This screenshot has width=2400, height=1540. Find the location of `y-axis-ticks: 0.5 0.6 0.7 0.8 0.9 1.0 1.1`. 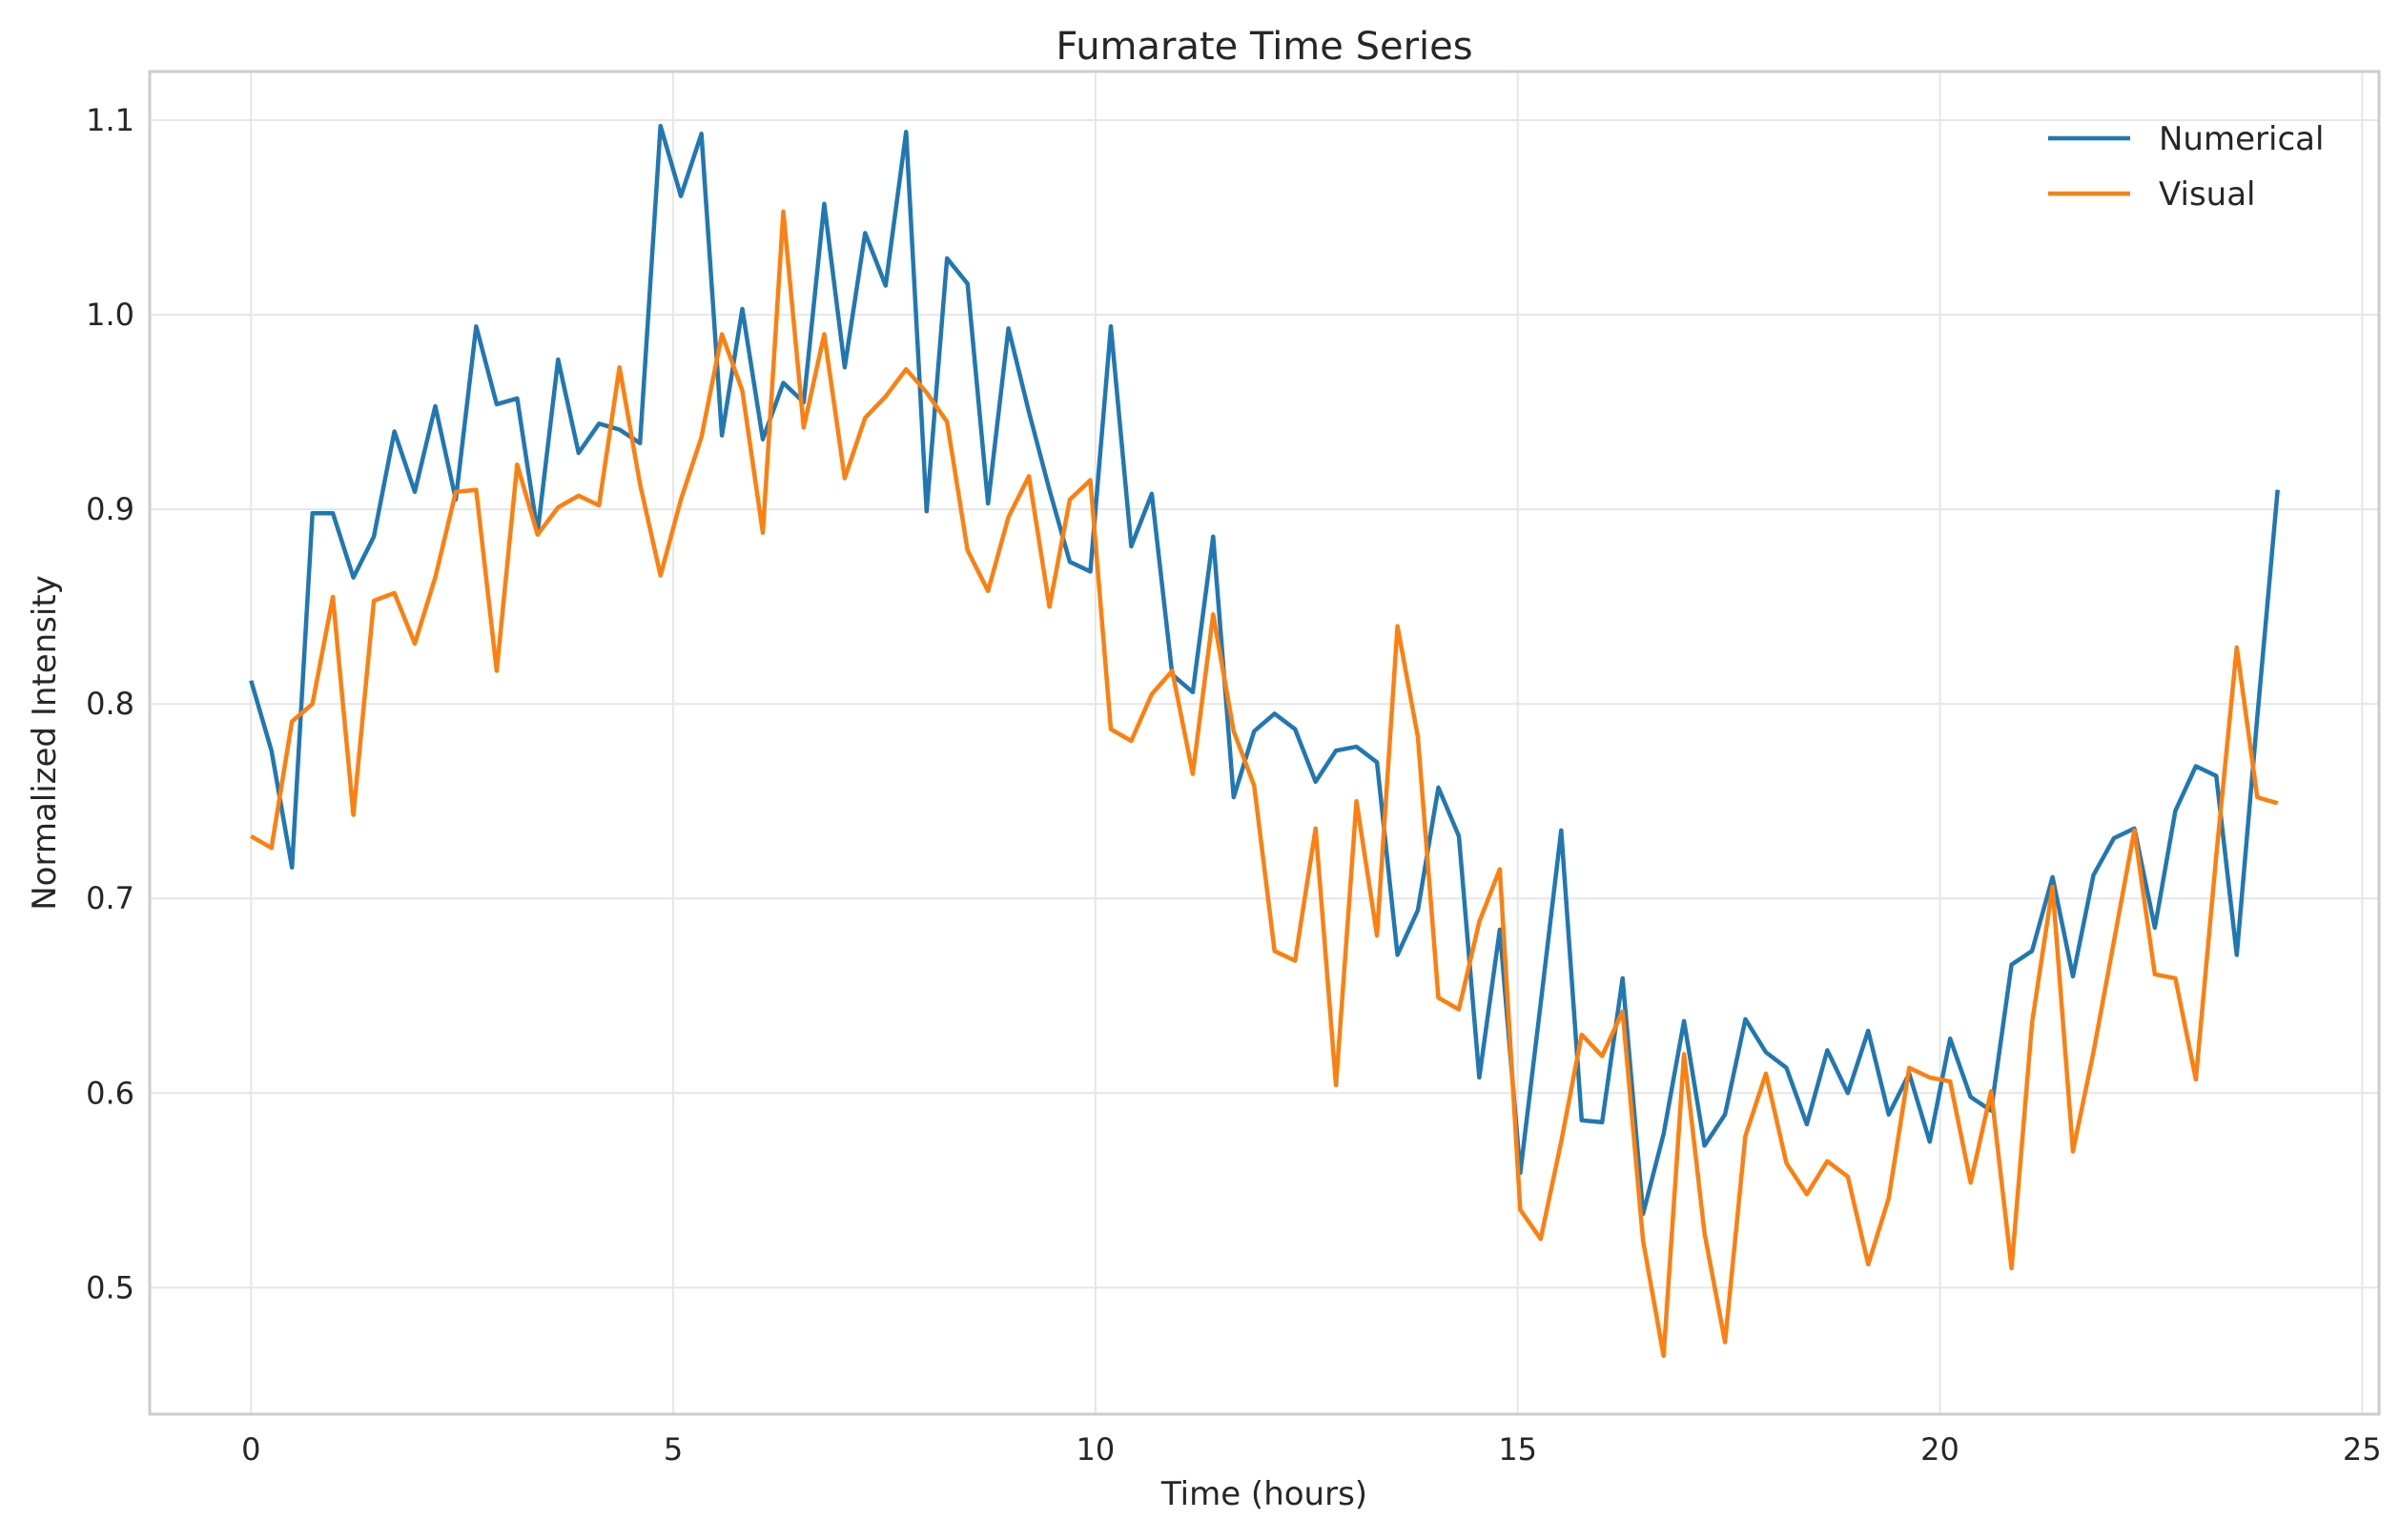

y-axis-ticks: 0.5 0.6 0.7 0.8 0.9 1.0 1.1 is located at coordinates (110, 703).